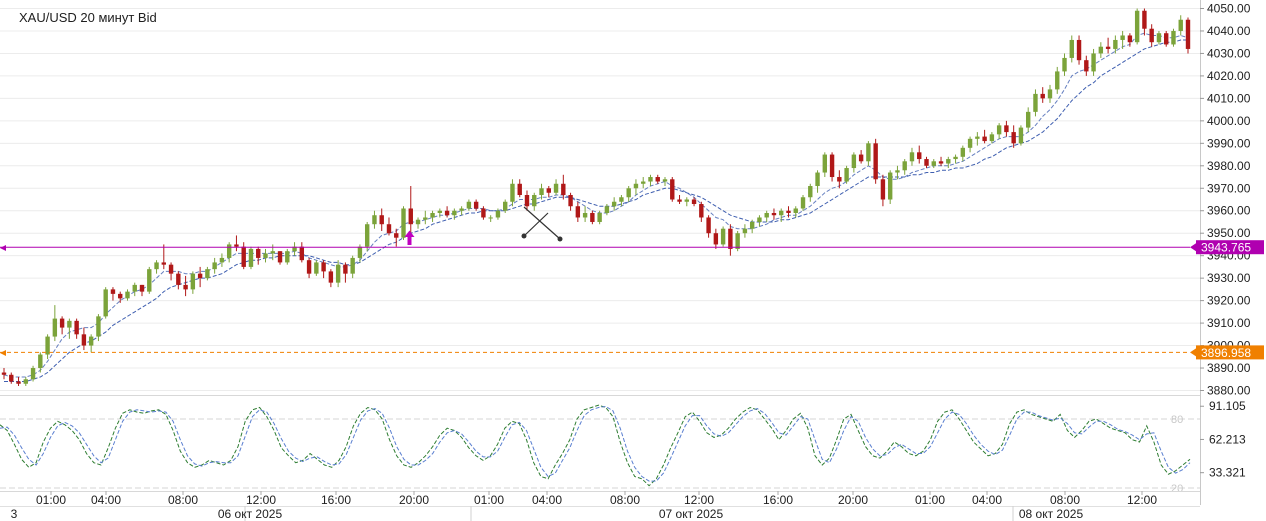  What do you see at coordinates (1229, 233) in the screenshot?
I see `price-tick-label: 3950.00` at bounding box center [1229, 233].